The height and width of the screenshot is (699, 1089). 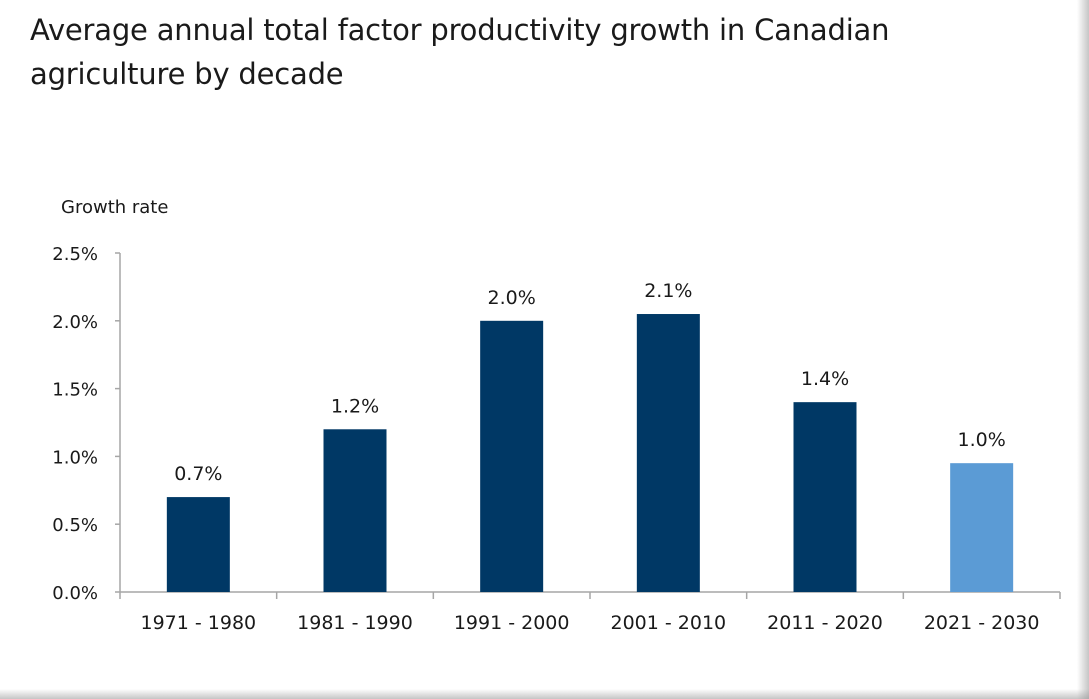 I want to click on bar-value-label: 2.0%, so click(x=512, y=298).